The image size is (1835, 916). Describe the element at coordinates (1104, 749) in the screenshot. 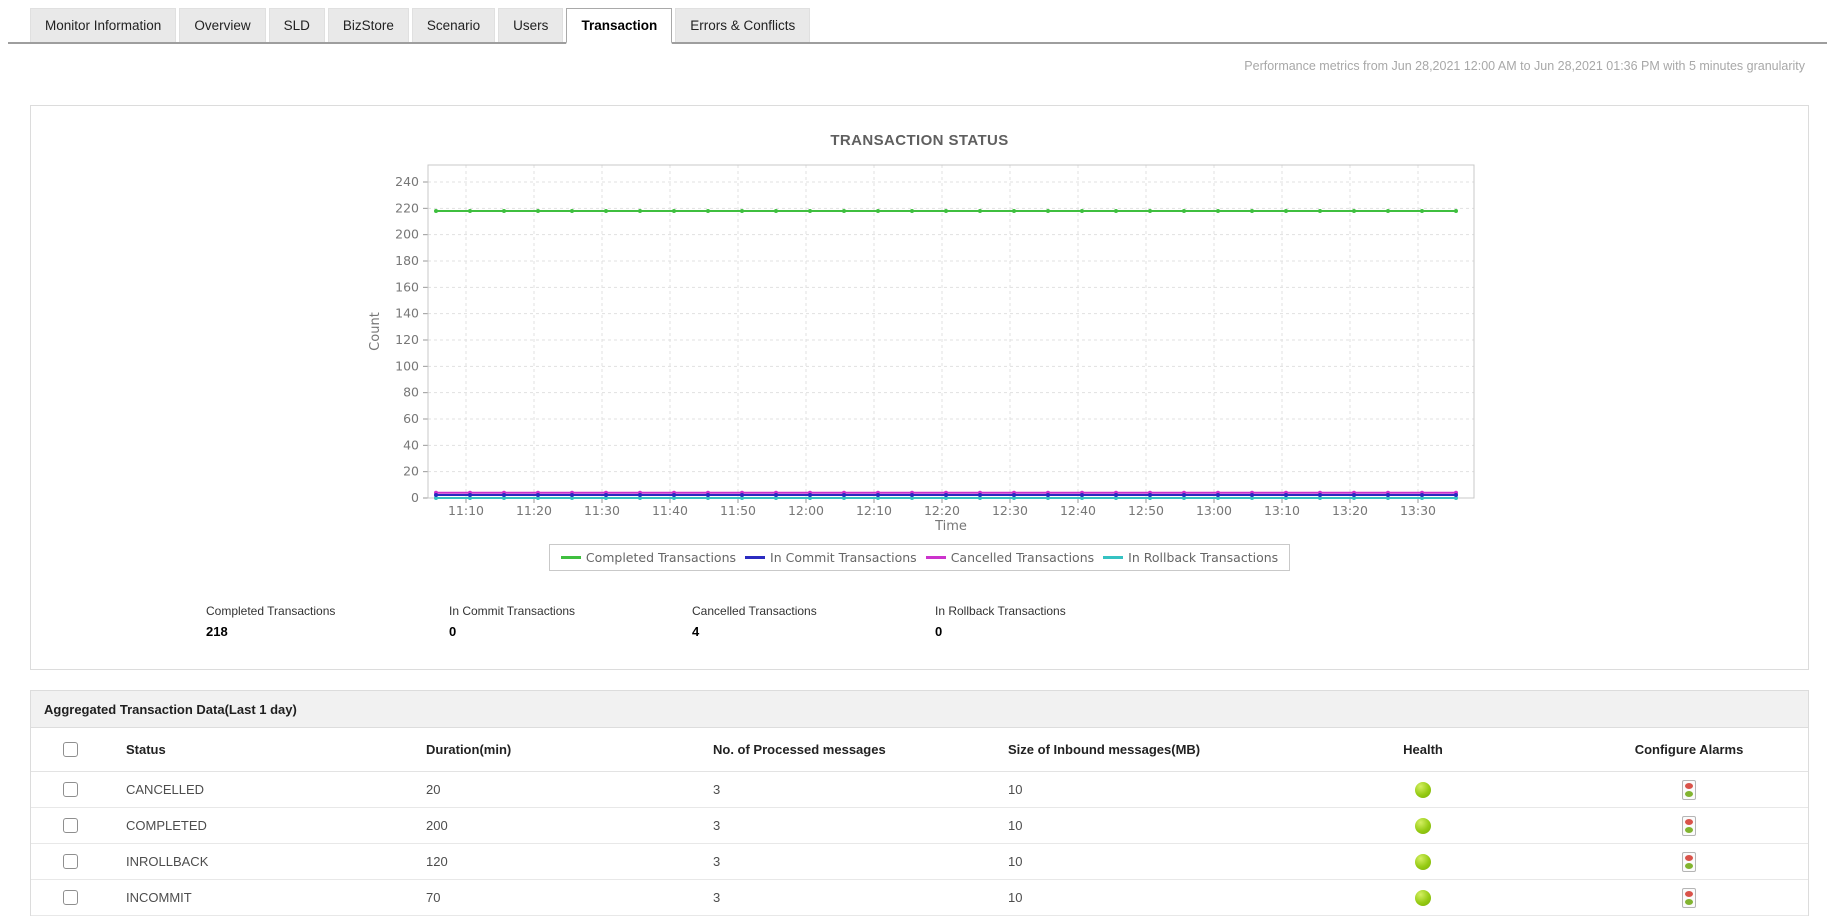

I see `col-inbound: Size of Inbound messages(MB)` at that location.